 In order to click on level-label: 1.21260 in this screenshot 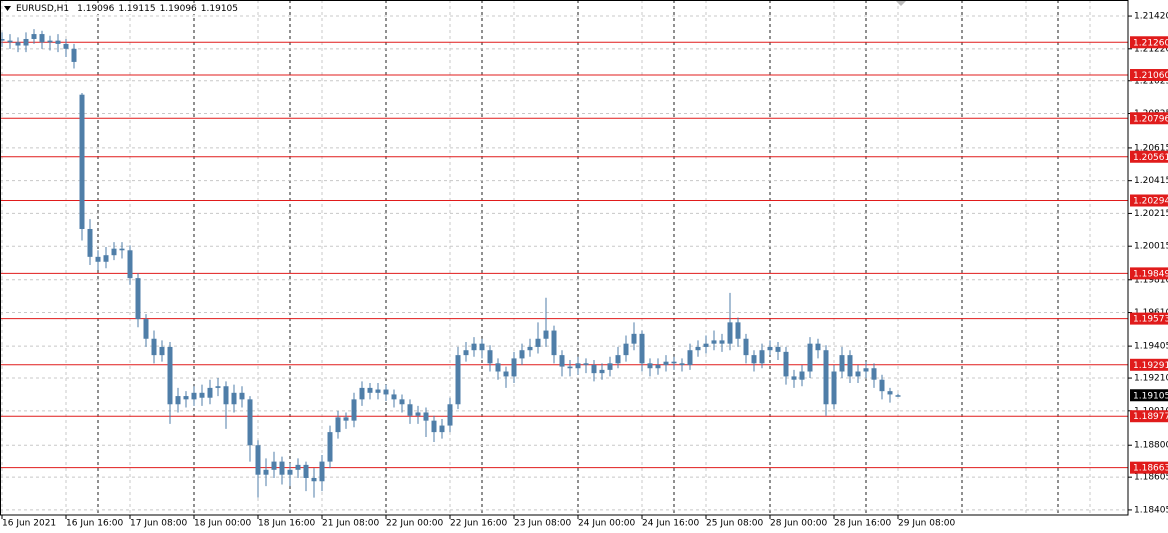, I will do `click(1150, 43)`.